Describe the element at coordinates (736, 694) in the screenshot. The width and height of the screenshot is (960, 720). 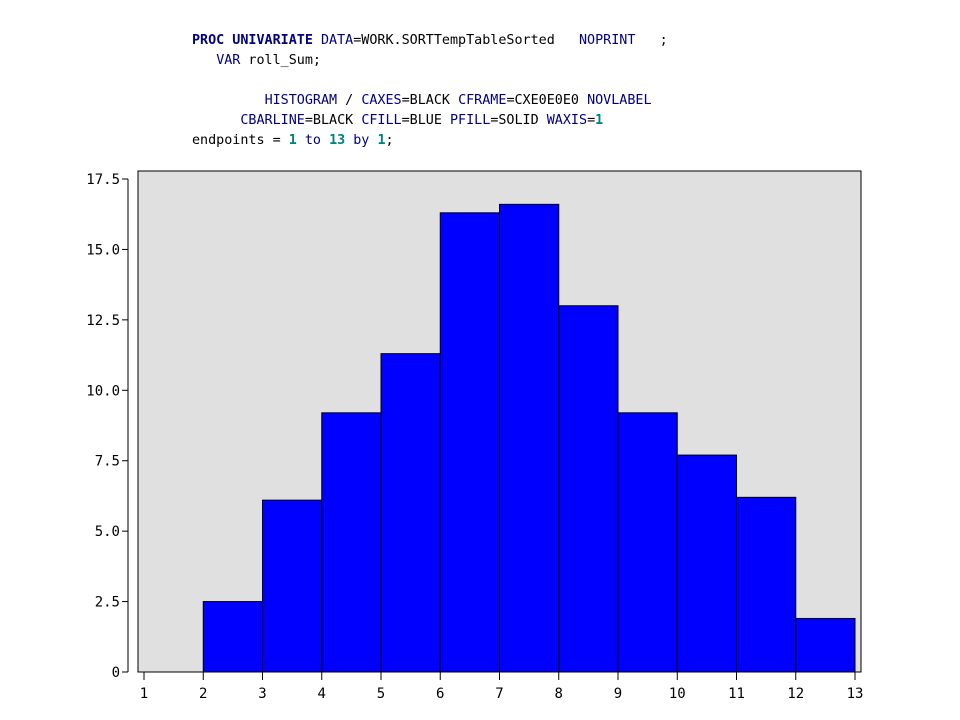
I see `x-tick-label: 11` at that location.